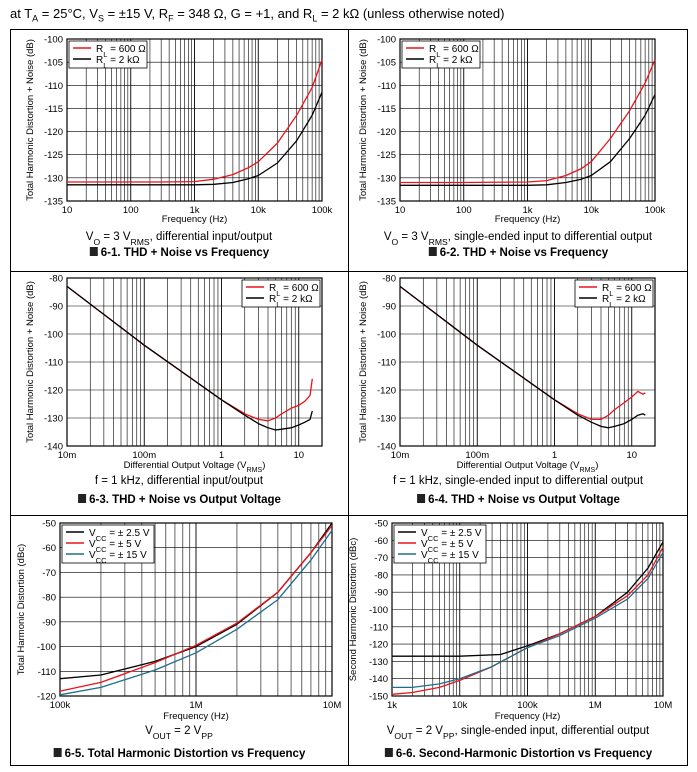 This screenshot has height=772, width=697. What do you see at coordinates (349, 515) in the screenshot?
I see `table-border-row2` at bounding box center [349, 515].